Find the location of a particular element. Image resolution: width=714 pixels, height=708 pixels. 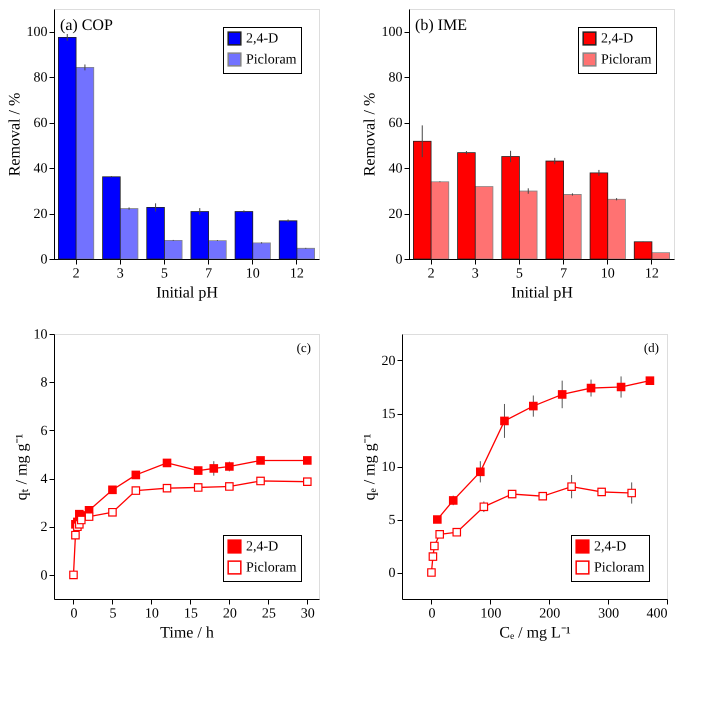

y-tick-label: 5 is located at coordinates (392, 520).